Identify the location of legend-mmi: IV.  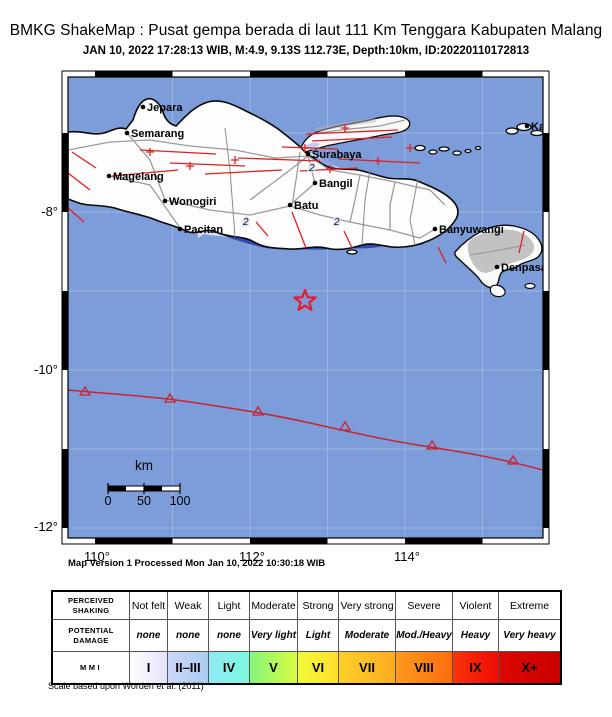
(229, 667).